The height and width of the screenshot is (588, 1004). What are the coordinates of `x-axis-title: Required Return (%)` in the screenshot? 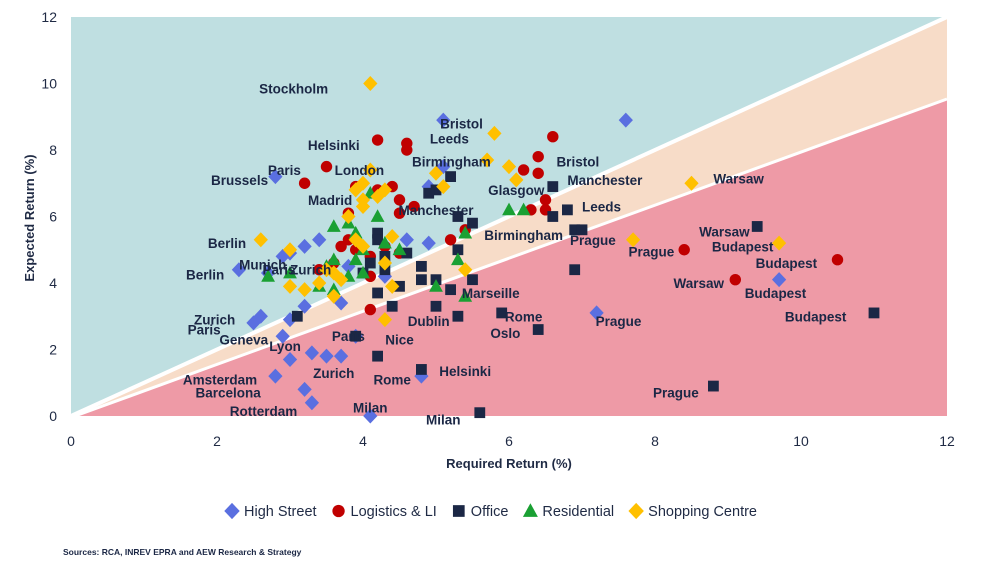 It's located at (509, 463).